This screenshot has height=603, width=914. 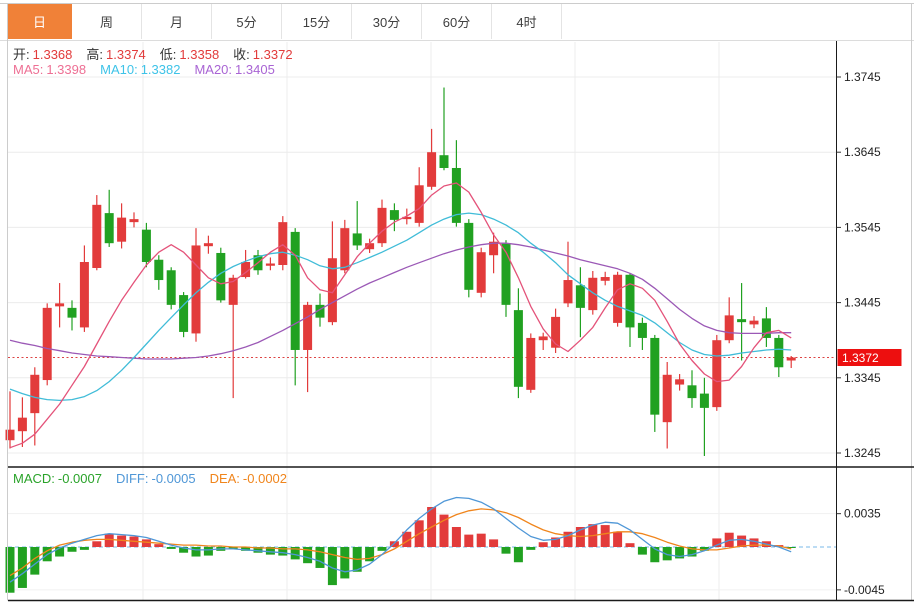 I want to click on tab-month: 月, so click(x=177, y=21).